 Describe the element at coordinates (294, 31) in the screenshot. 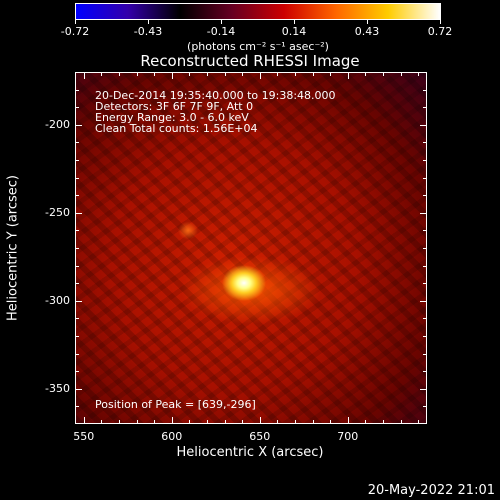

I see `colorbar-tick-label: 0.14` at that location.